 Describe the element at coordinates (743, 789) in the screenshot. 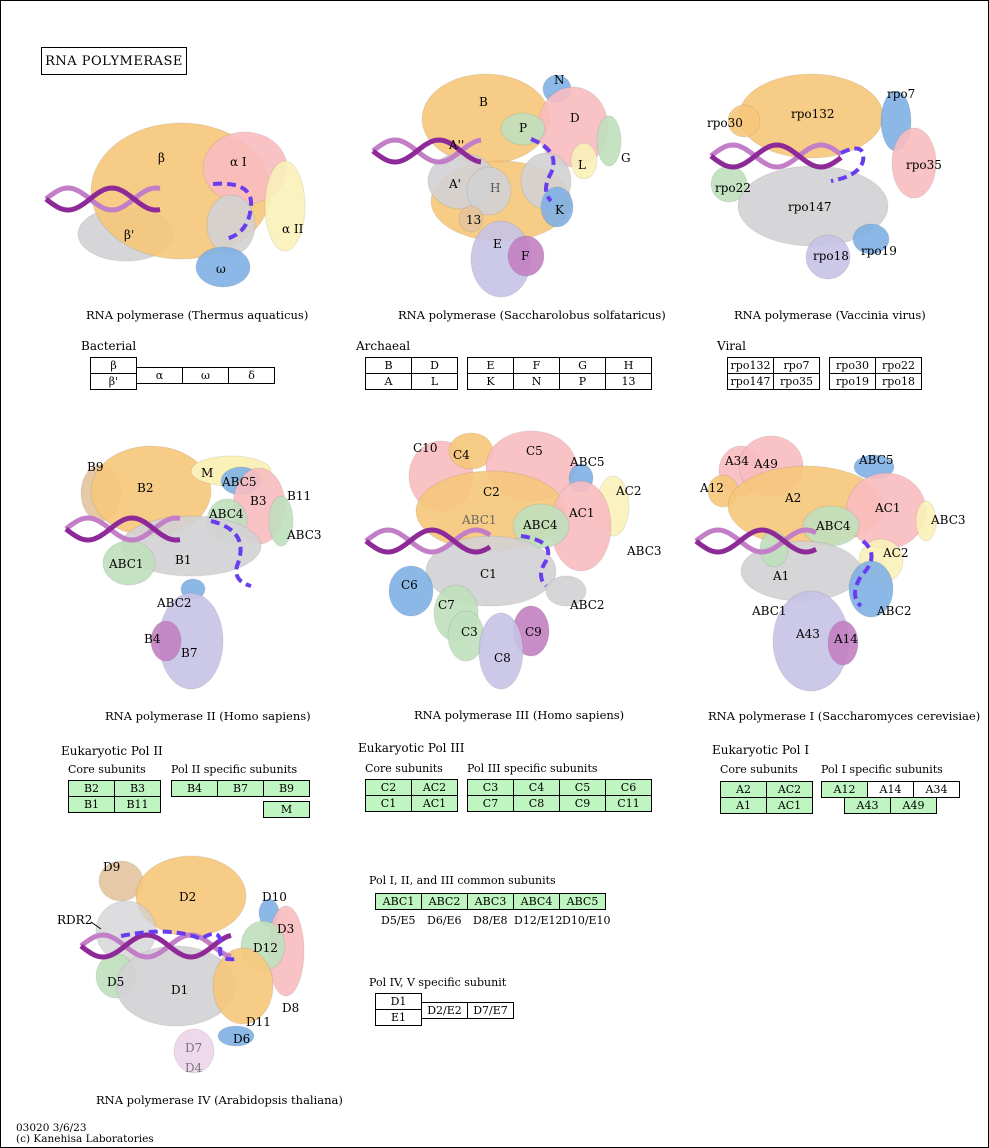

I see `gene-box-a2: A2` at that location.